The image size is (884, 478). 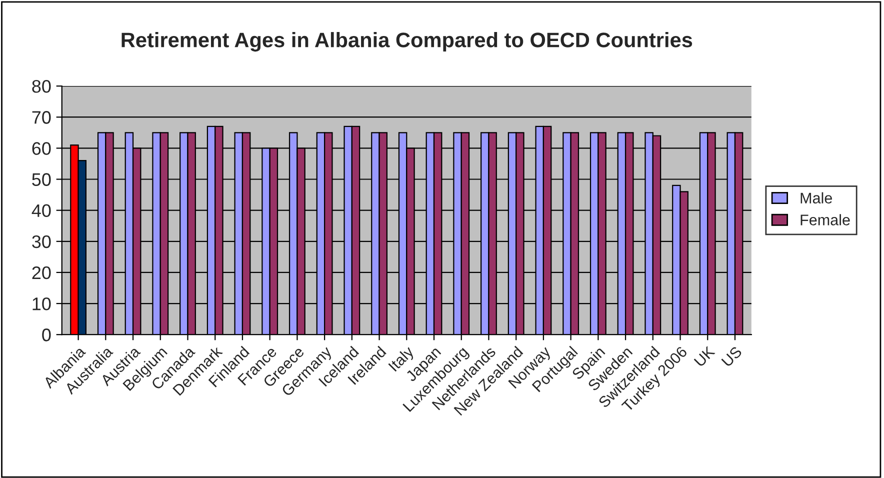 I want to click on y-tick-label: 40, so click(x=41, y=211).